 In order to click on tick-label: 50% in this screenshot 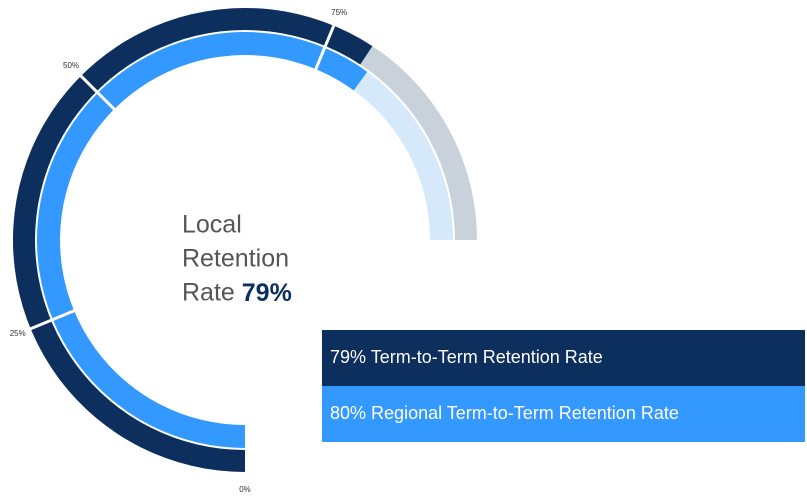, I will do `click(71, 65)`.